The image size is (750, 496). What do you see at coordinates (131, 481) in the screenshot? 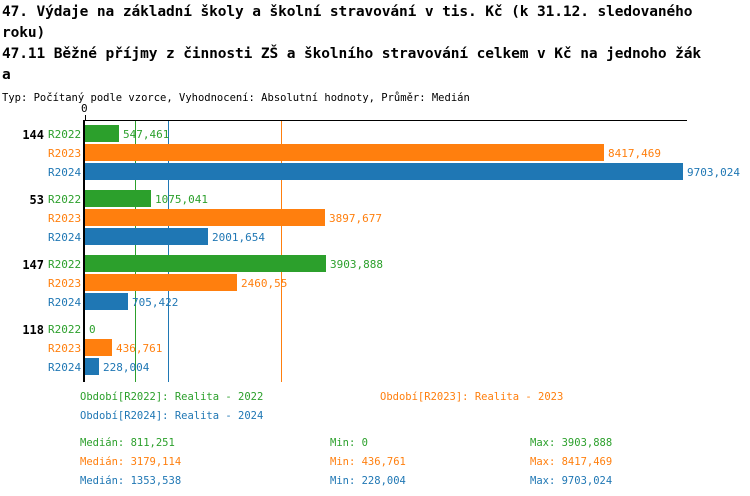
I see `stat-median: Medián: 1353,538` at bounding box center [131, 481].